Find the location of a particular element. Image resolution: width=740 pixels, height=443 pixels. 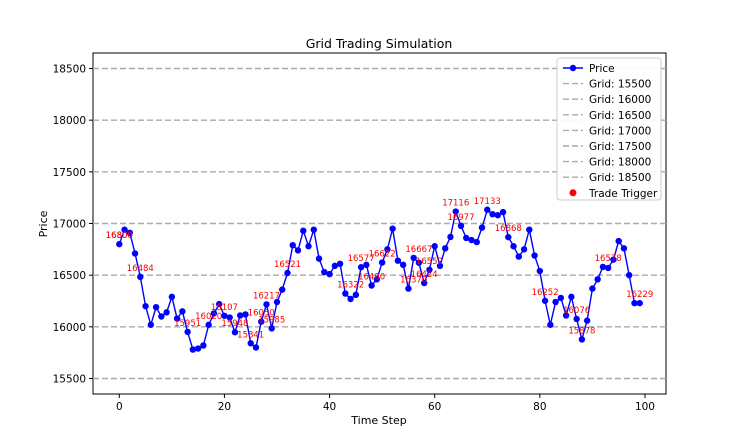

legend-label-grid-18500: Grid: 18500 is located at coordinates (620, 178).